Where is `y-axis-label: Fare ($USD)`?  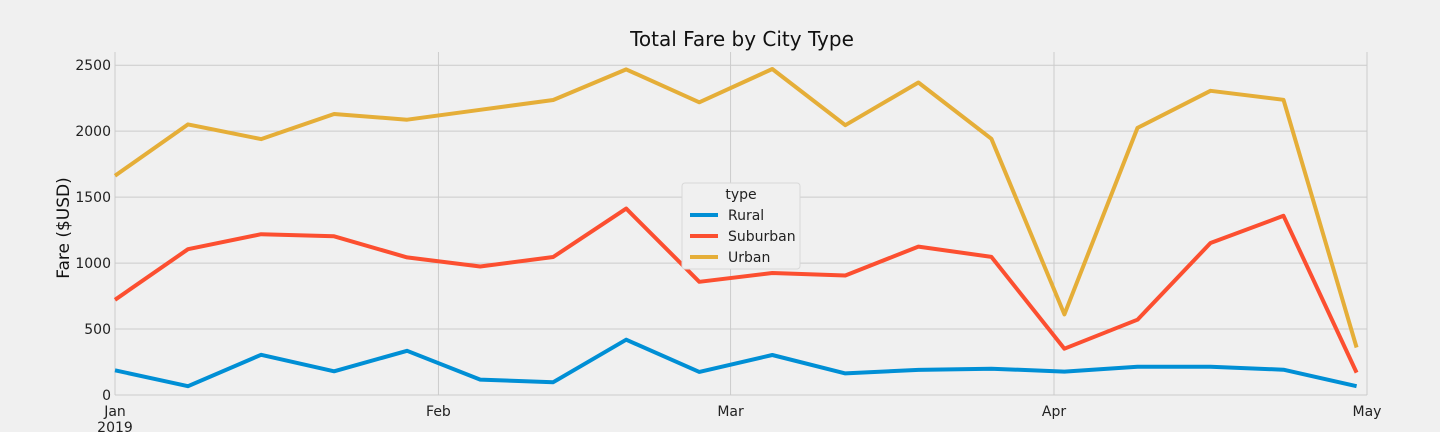 y-axis-label: Fare ($USD) is located at coordinates (64, 228).